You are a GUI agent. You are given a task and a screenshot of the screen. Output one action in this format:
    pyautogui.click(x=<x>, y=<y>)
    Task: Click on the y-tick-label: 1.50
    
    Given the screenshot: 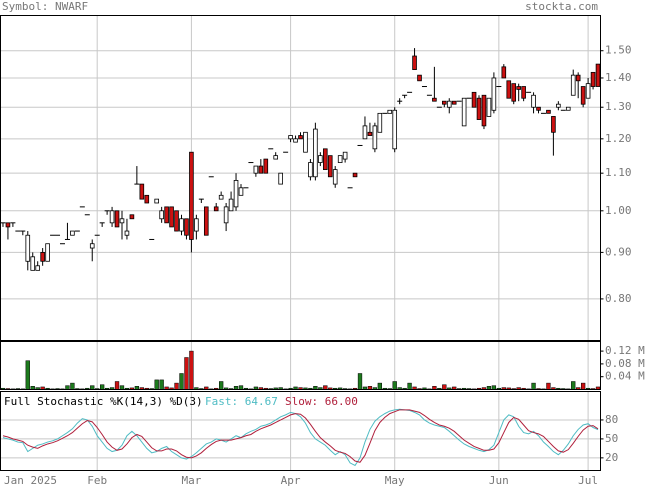 What is the action you would take?
    pyautogui.click(x=618, y=50)
    